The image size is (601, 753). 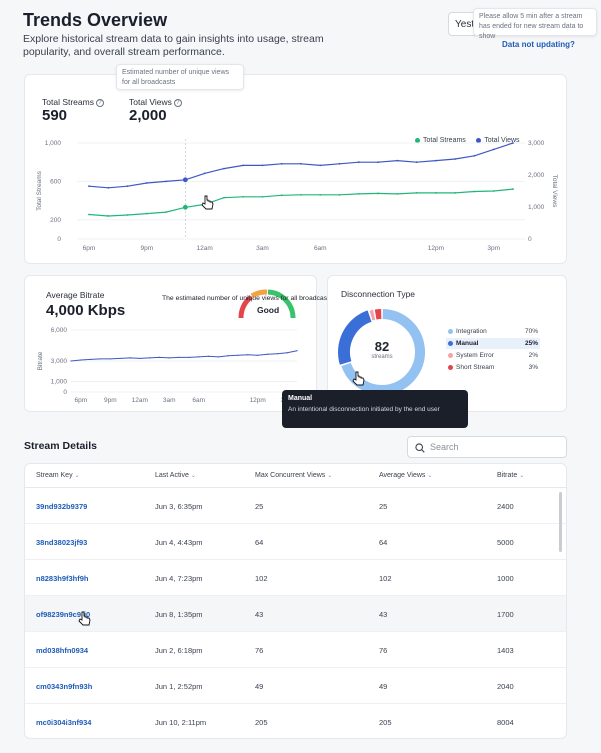 I want to click on stream-key-link: cm0343n9fn93h, so click(x=64, y=686).